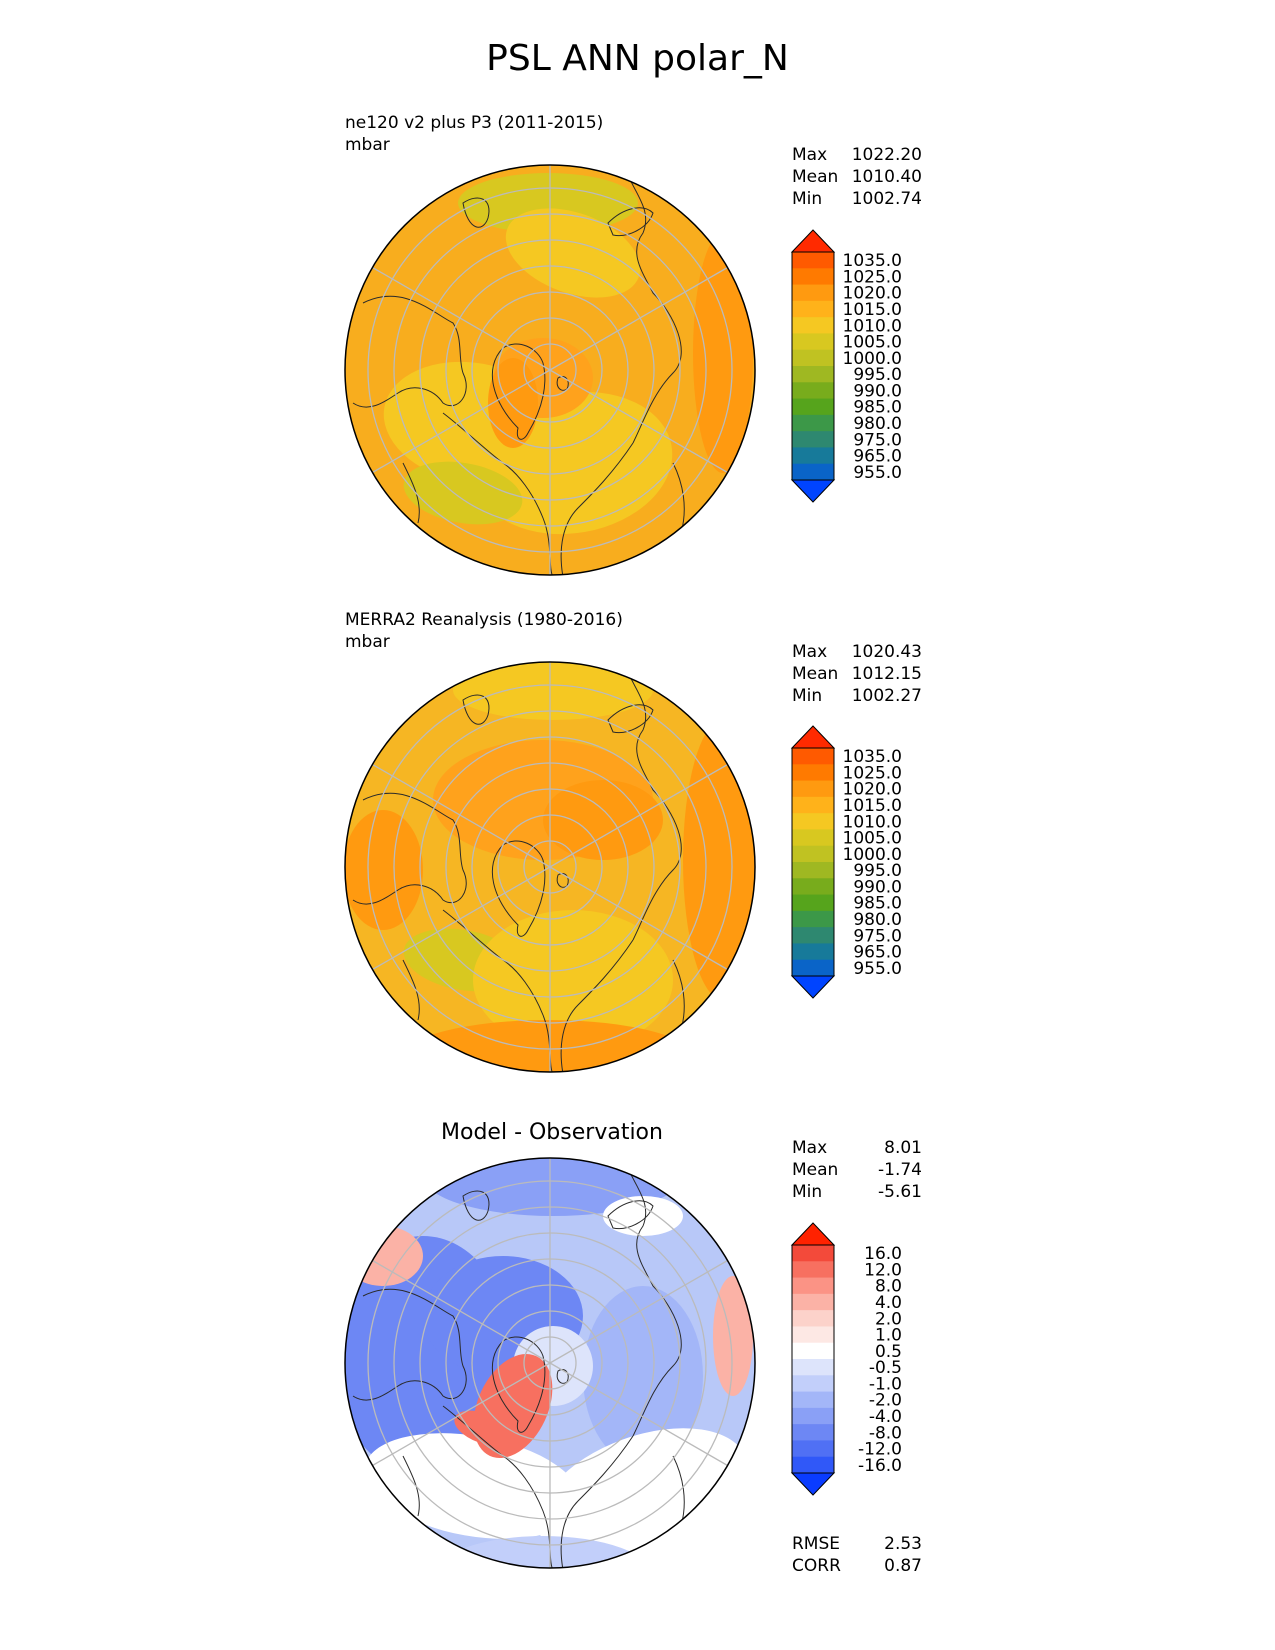 The image size is (1275, 1650). Describe the element at coordinates (857, 1192) in the screenshot. I see `stat-min: Min -5.61` at that location.